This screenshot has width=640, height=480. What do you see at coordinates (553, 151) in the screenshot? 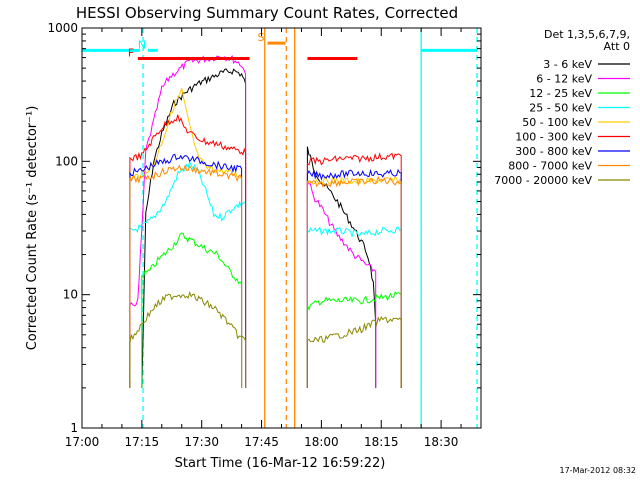
I see `legend-label-6: 300 - 800 keV` at bounding box center [553, 151].